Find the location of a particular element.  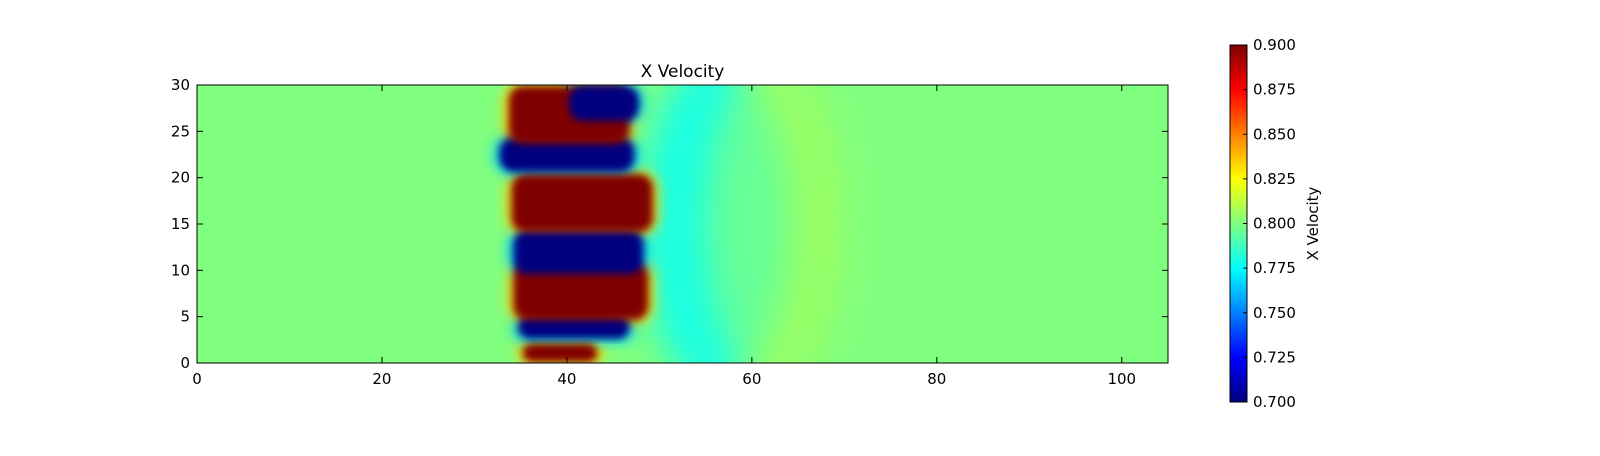

y-tick-label-0: 0 is located at coordinates (185, 363).